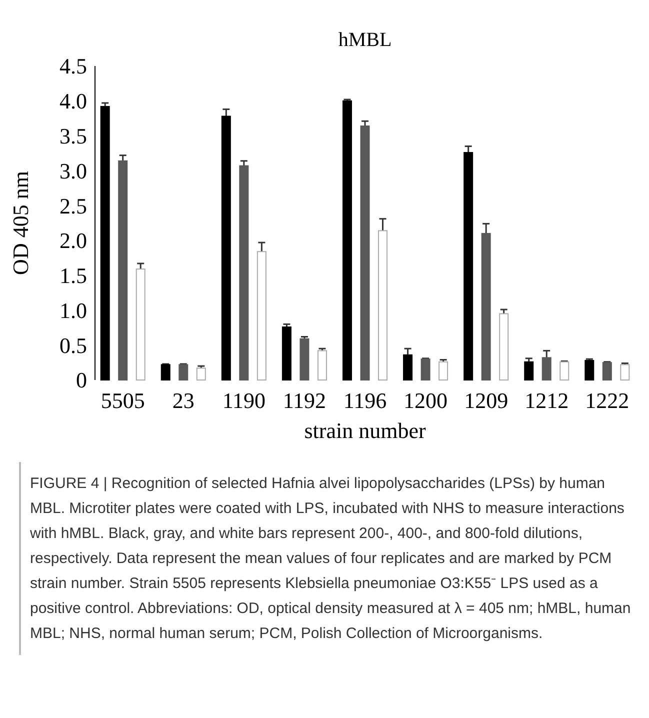 This screenshot has height=718, width=649. I want to click on x-tick-label: 1212, so click(546, 400).